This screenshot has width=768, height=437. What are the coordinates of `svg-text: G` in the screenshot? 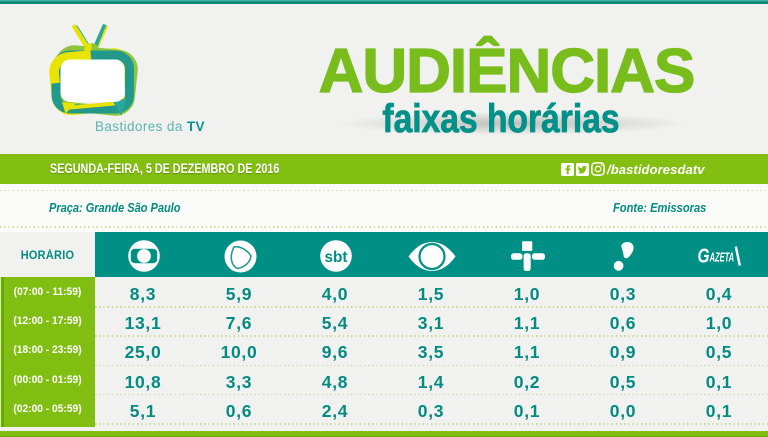 It's located at (704, 256).